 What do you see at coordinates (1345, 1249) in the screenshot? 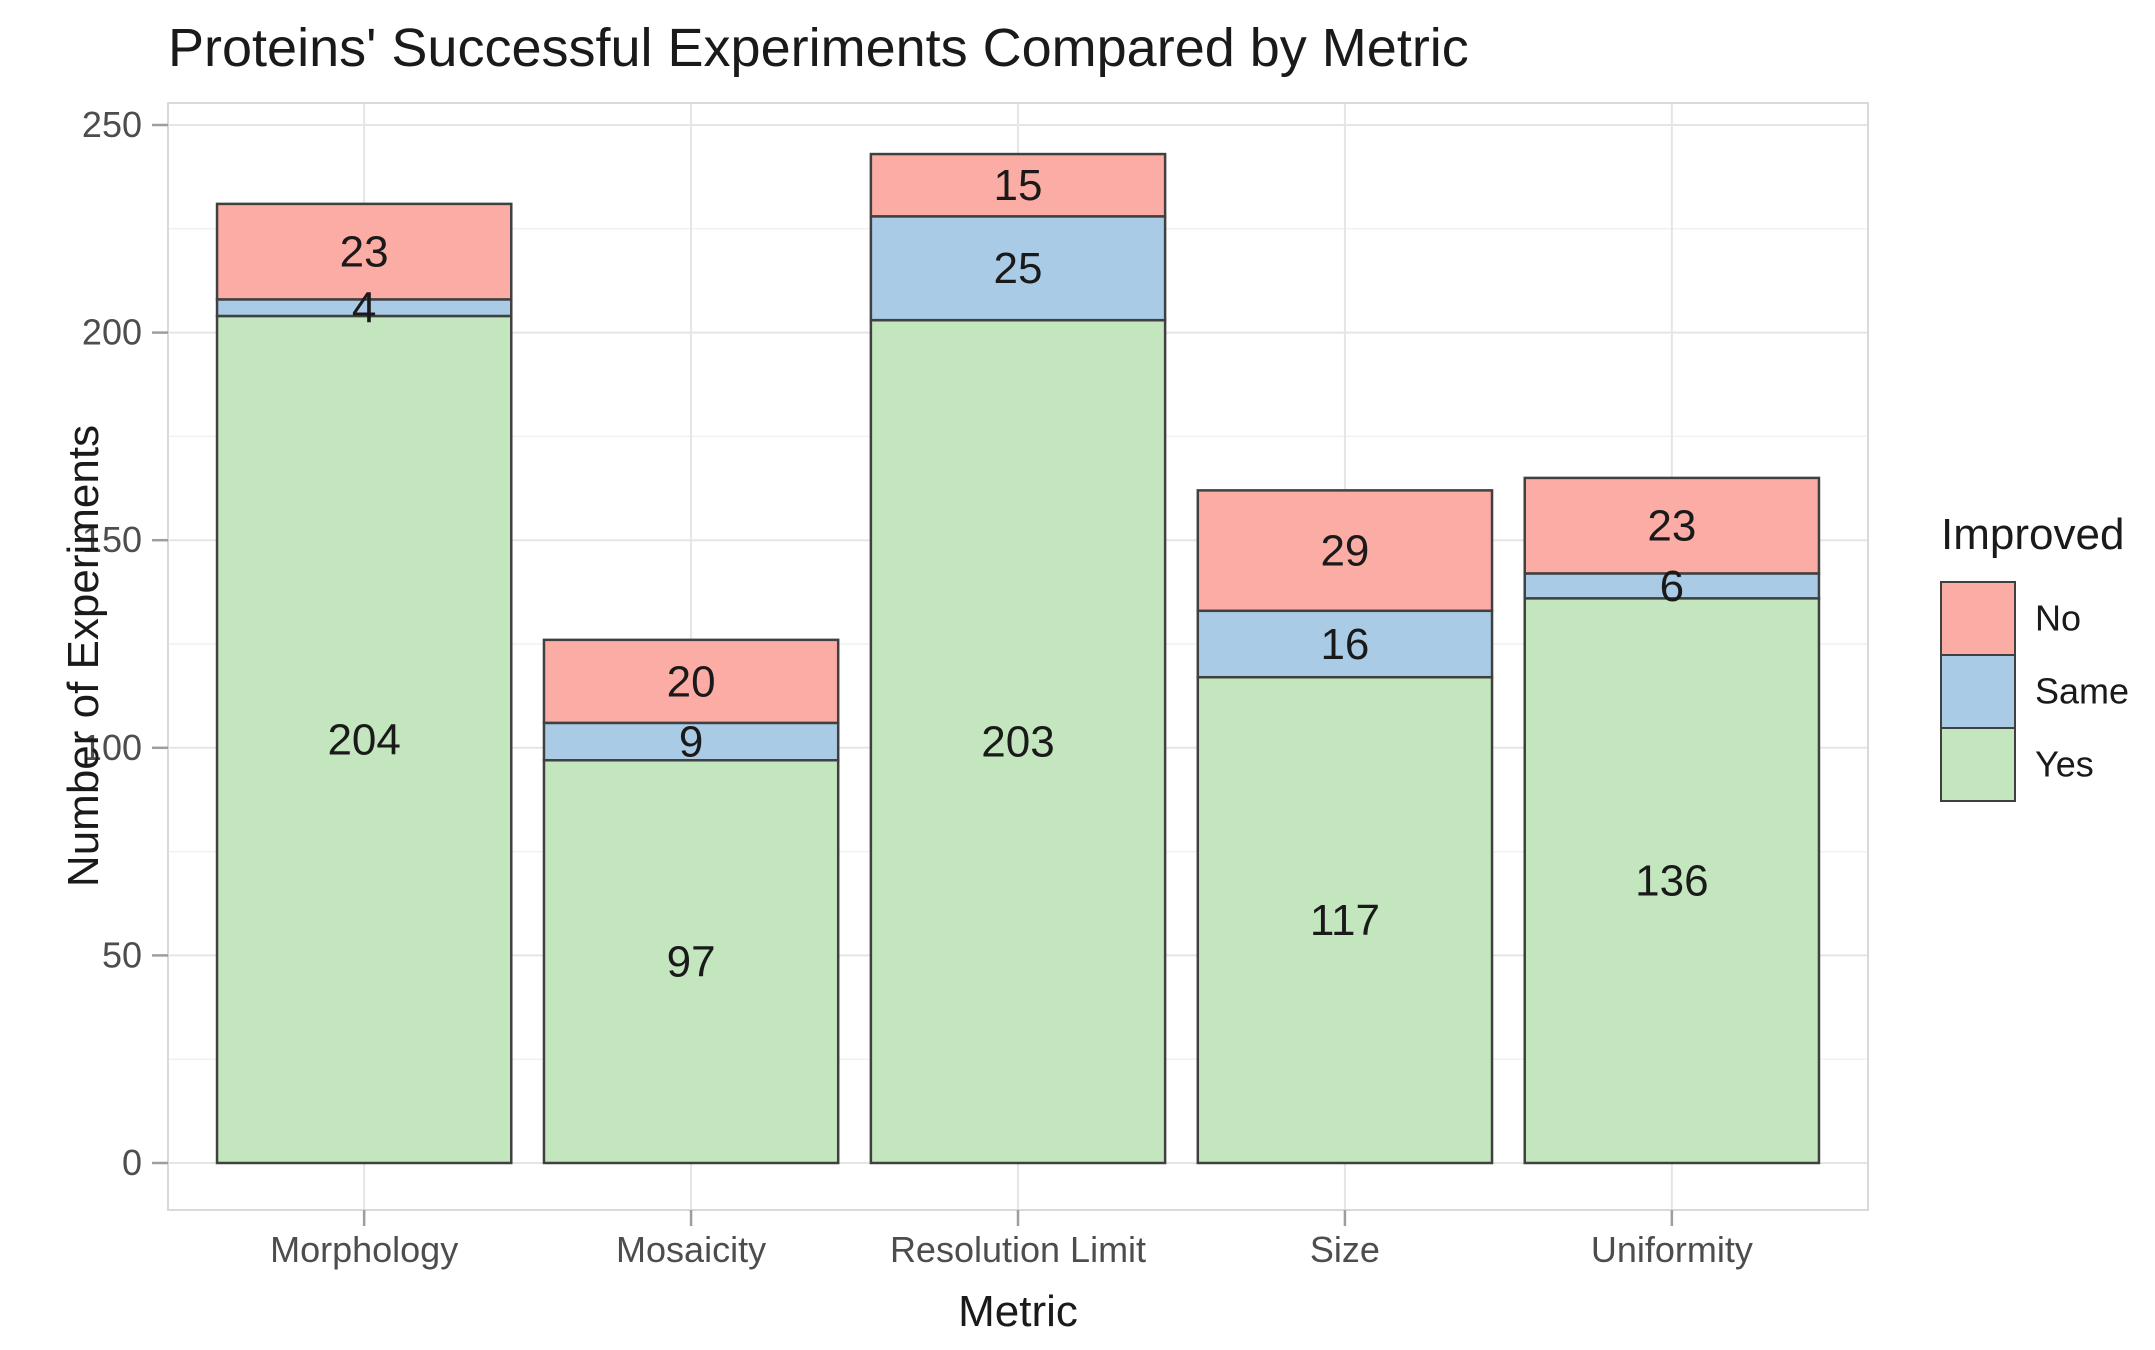
I see `x-tick-label: Size` at bounding box center [1345, 1249].